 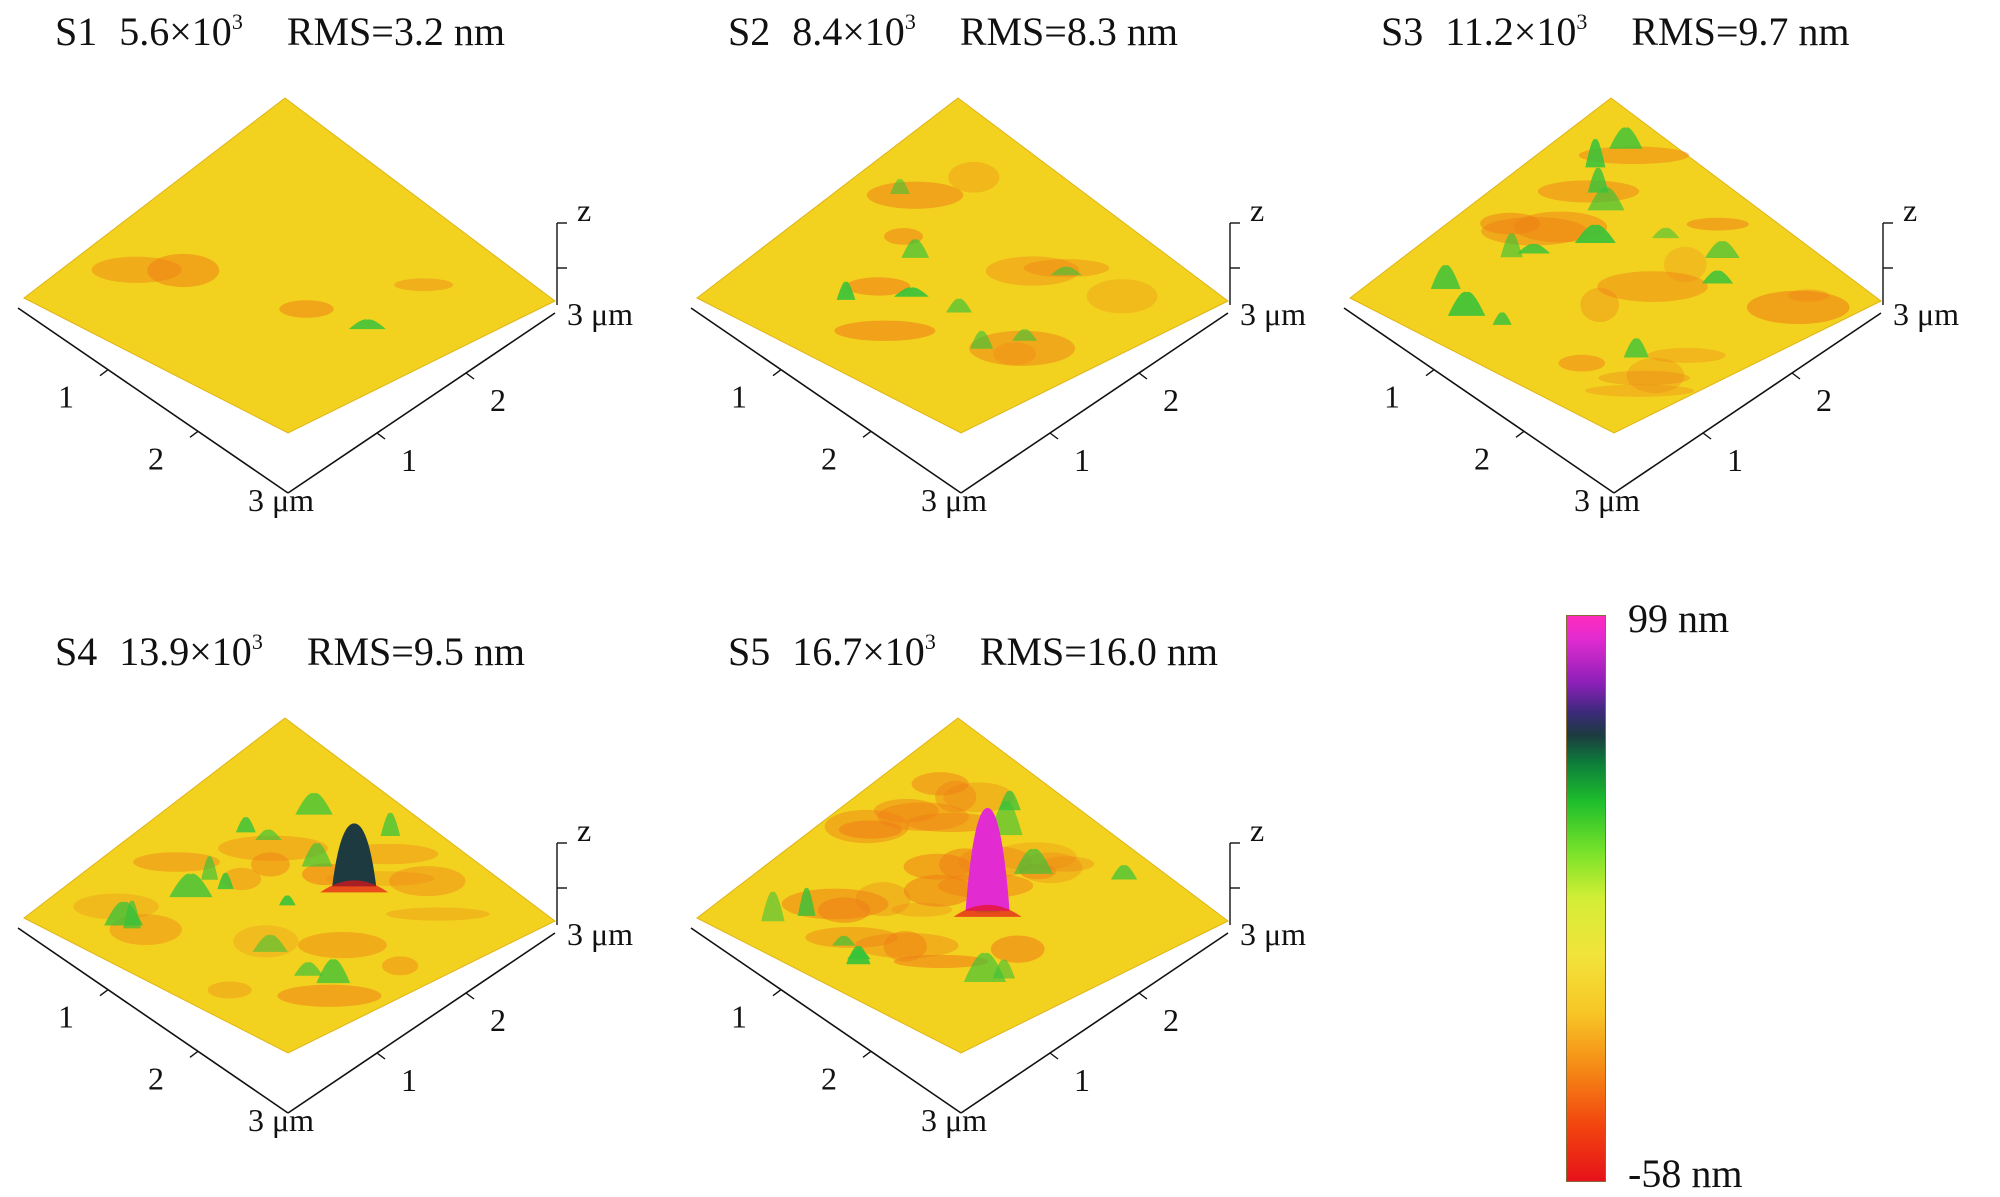 I want to click on panel-rms: RMS=8.3 nm, so click(x=1068, y=31).